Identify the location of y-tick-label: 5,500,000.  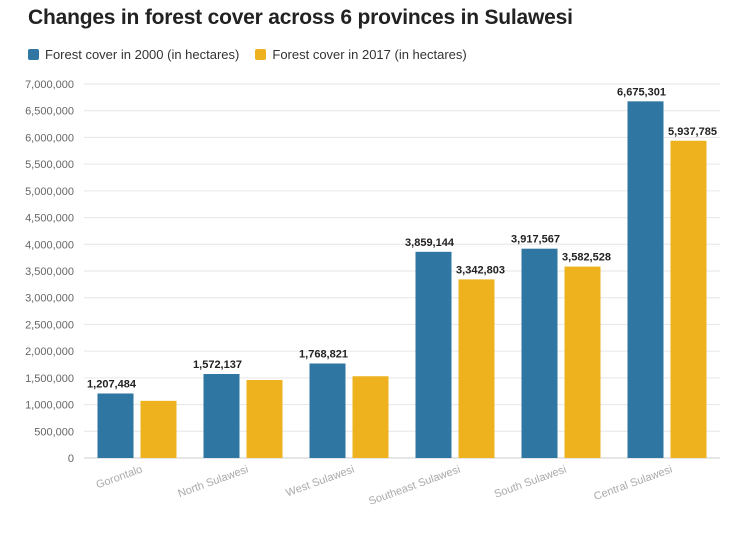
(49, 165).